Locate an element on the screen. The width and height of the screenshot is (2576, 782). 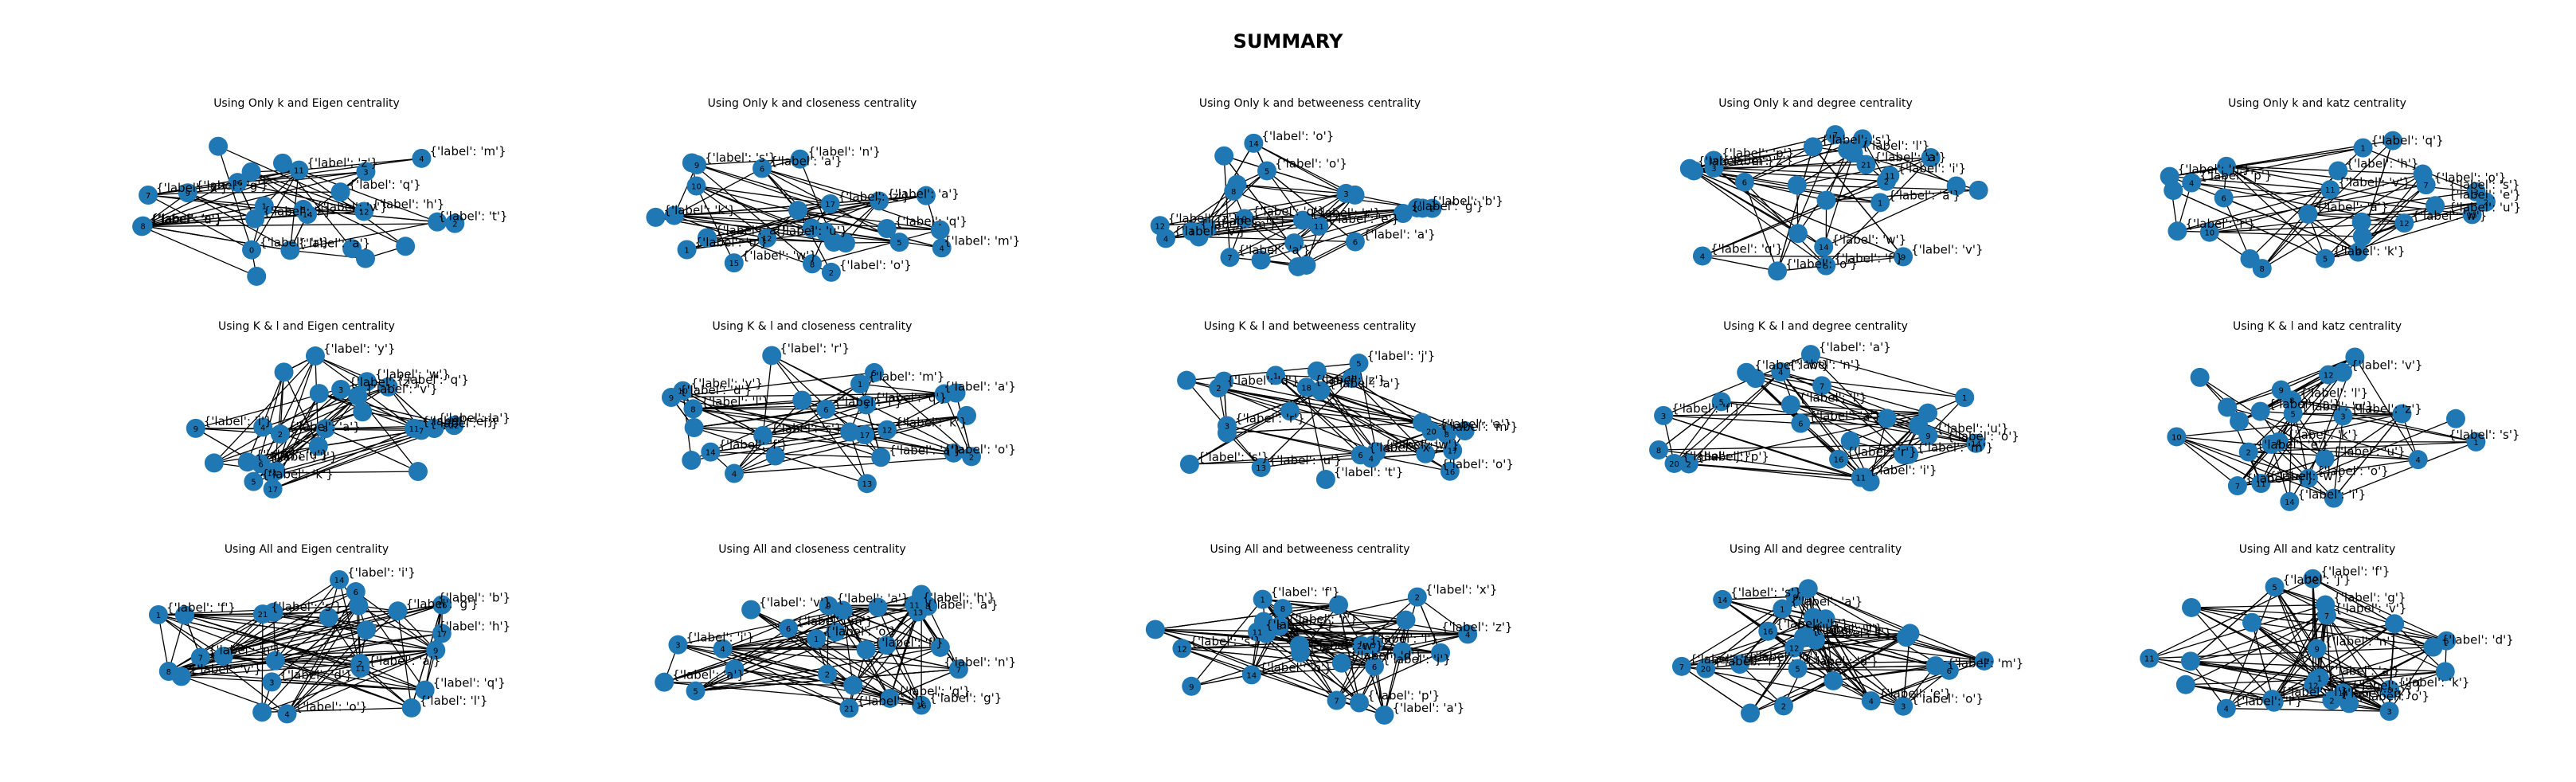
figure-title: SUMMARY is located at coordinates (1288, 41).